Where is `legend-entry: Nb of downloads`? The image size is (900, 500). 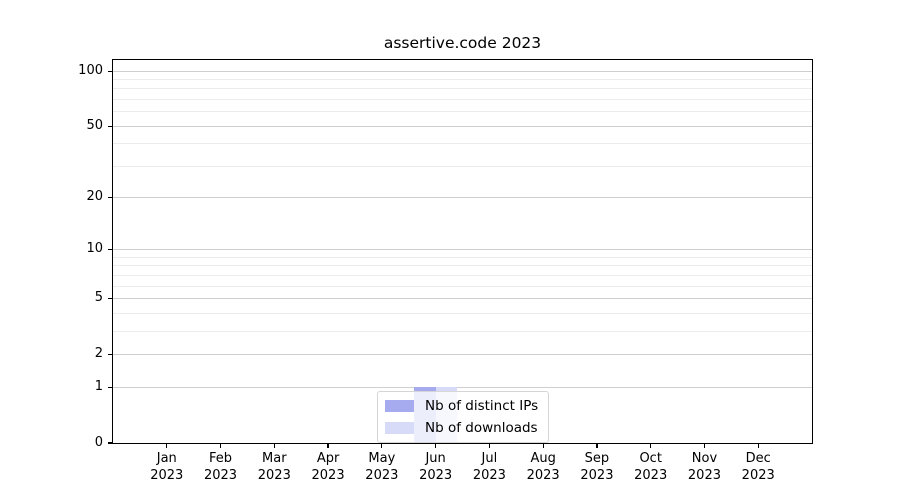 legend-entry: Nb of downloads is located at coordinates (461, 428).